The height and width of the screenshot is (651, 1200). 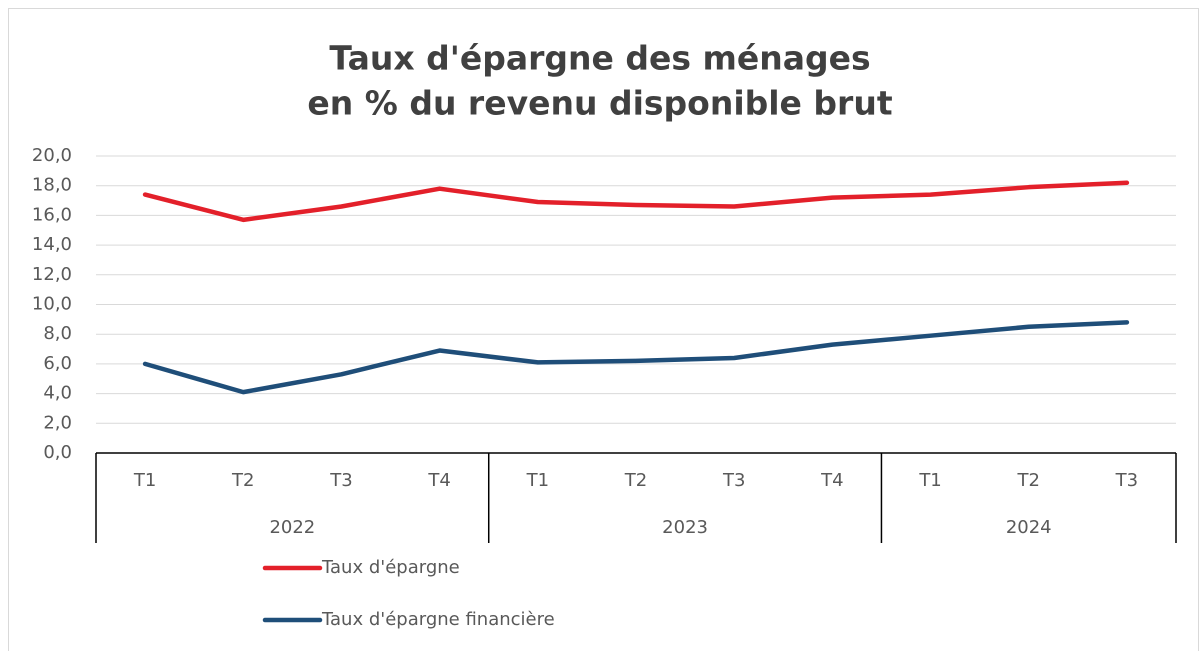 What do you see at coordinates (57, 333) in the screenshot?
I see `y-tick-label: 8,0` at bounding box center [57, 333].